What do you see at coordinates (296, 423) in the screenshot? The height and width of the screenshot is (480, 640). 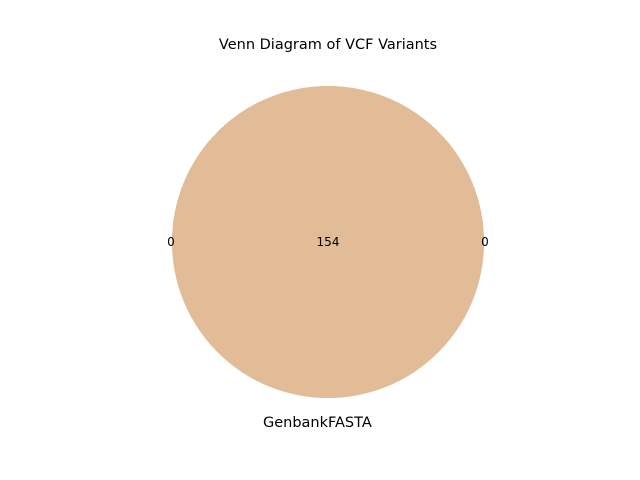 I see `set-label-genbank: Genbank` at bounding box center [296, 423].